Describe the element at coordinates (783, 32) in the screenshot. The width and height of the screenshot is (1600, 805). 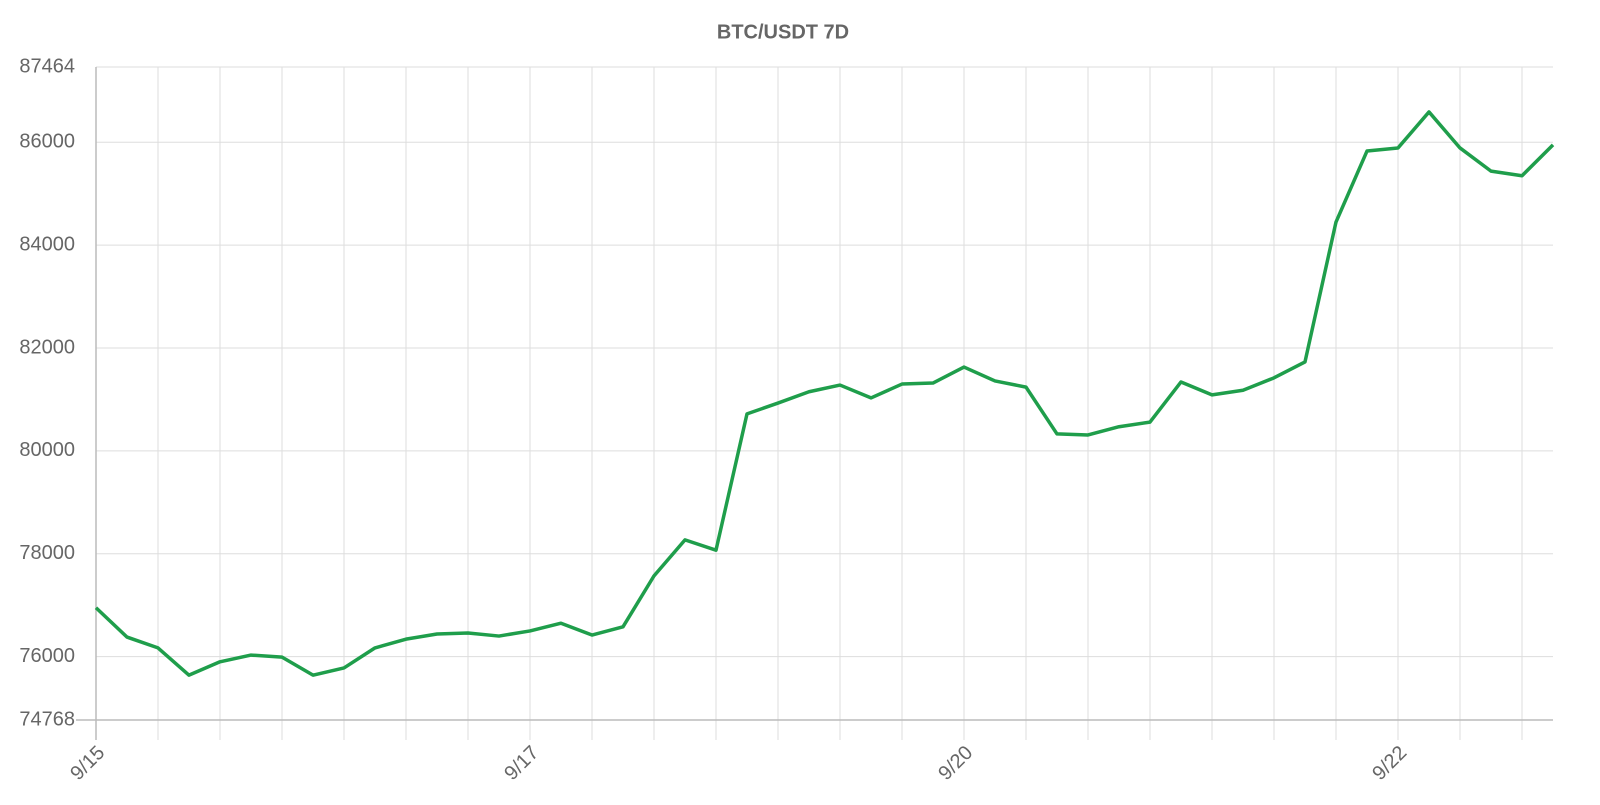
I see `chart-title: BTC/USDT 7D` at that location.